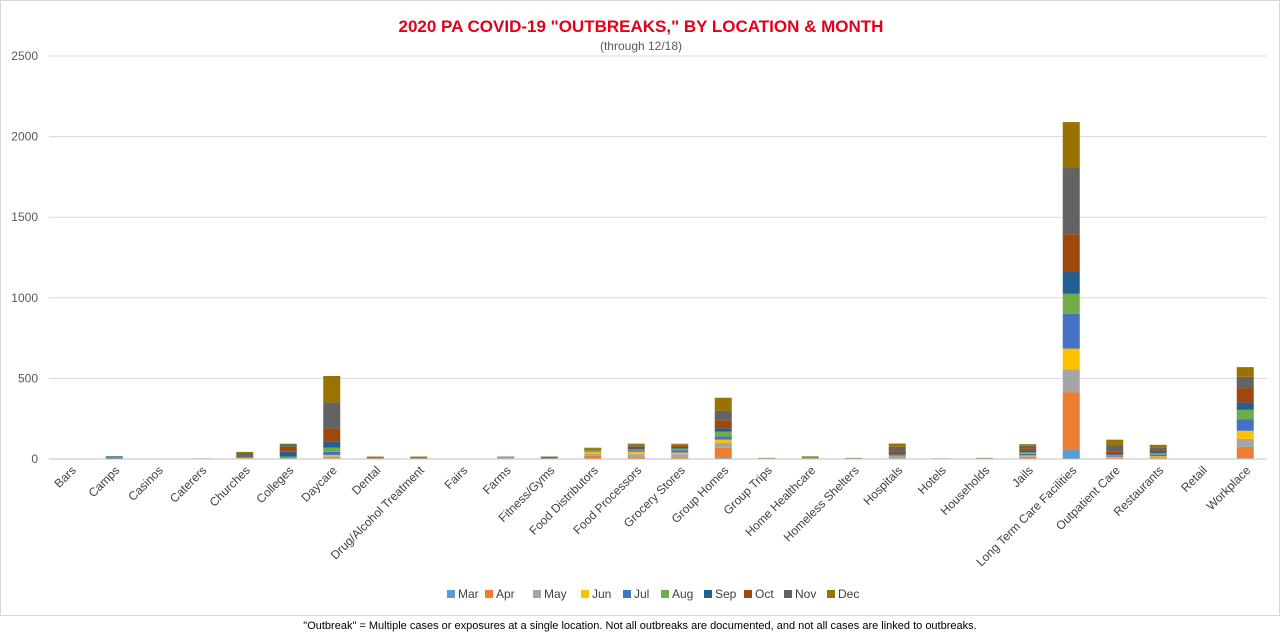 This screenshot has width=1280, height=638. I want to click on x-tick-label: Camps, so click(104, 481).